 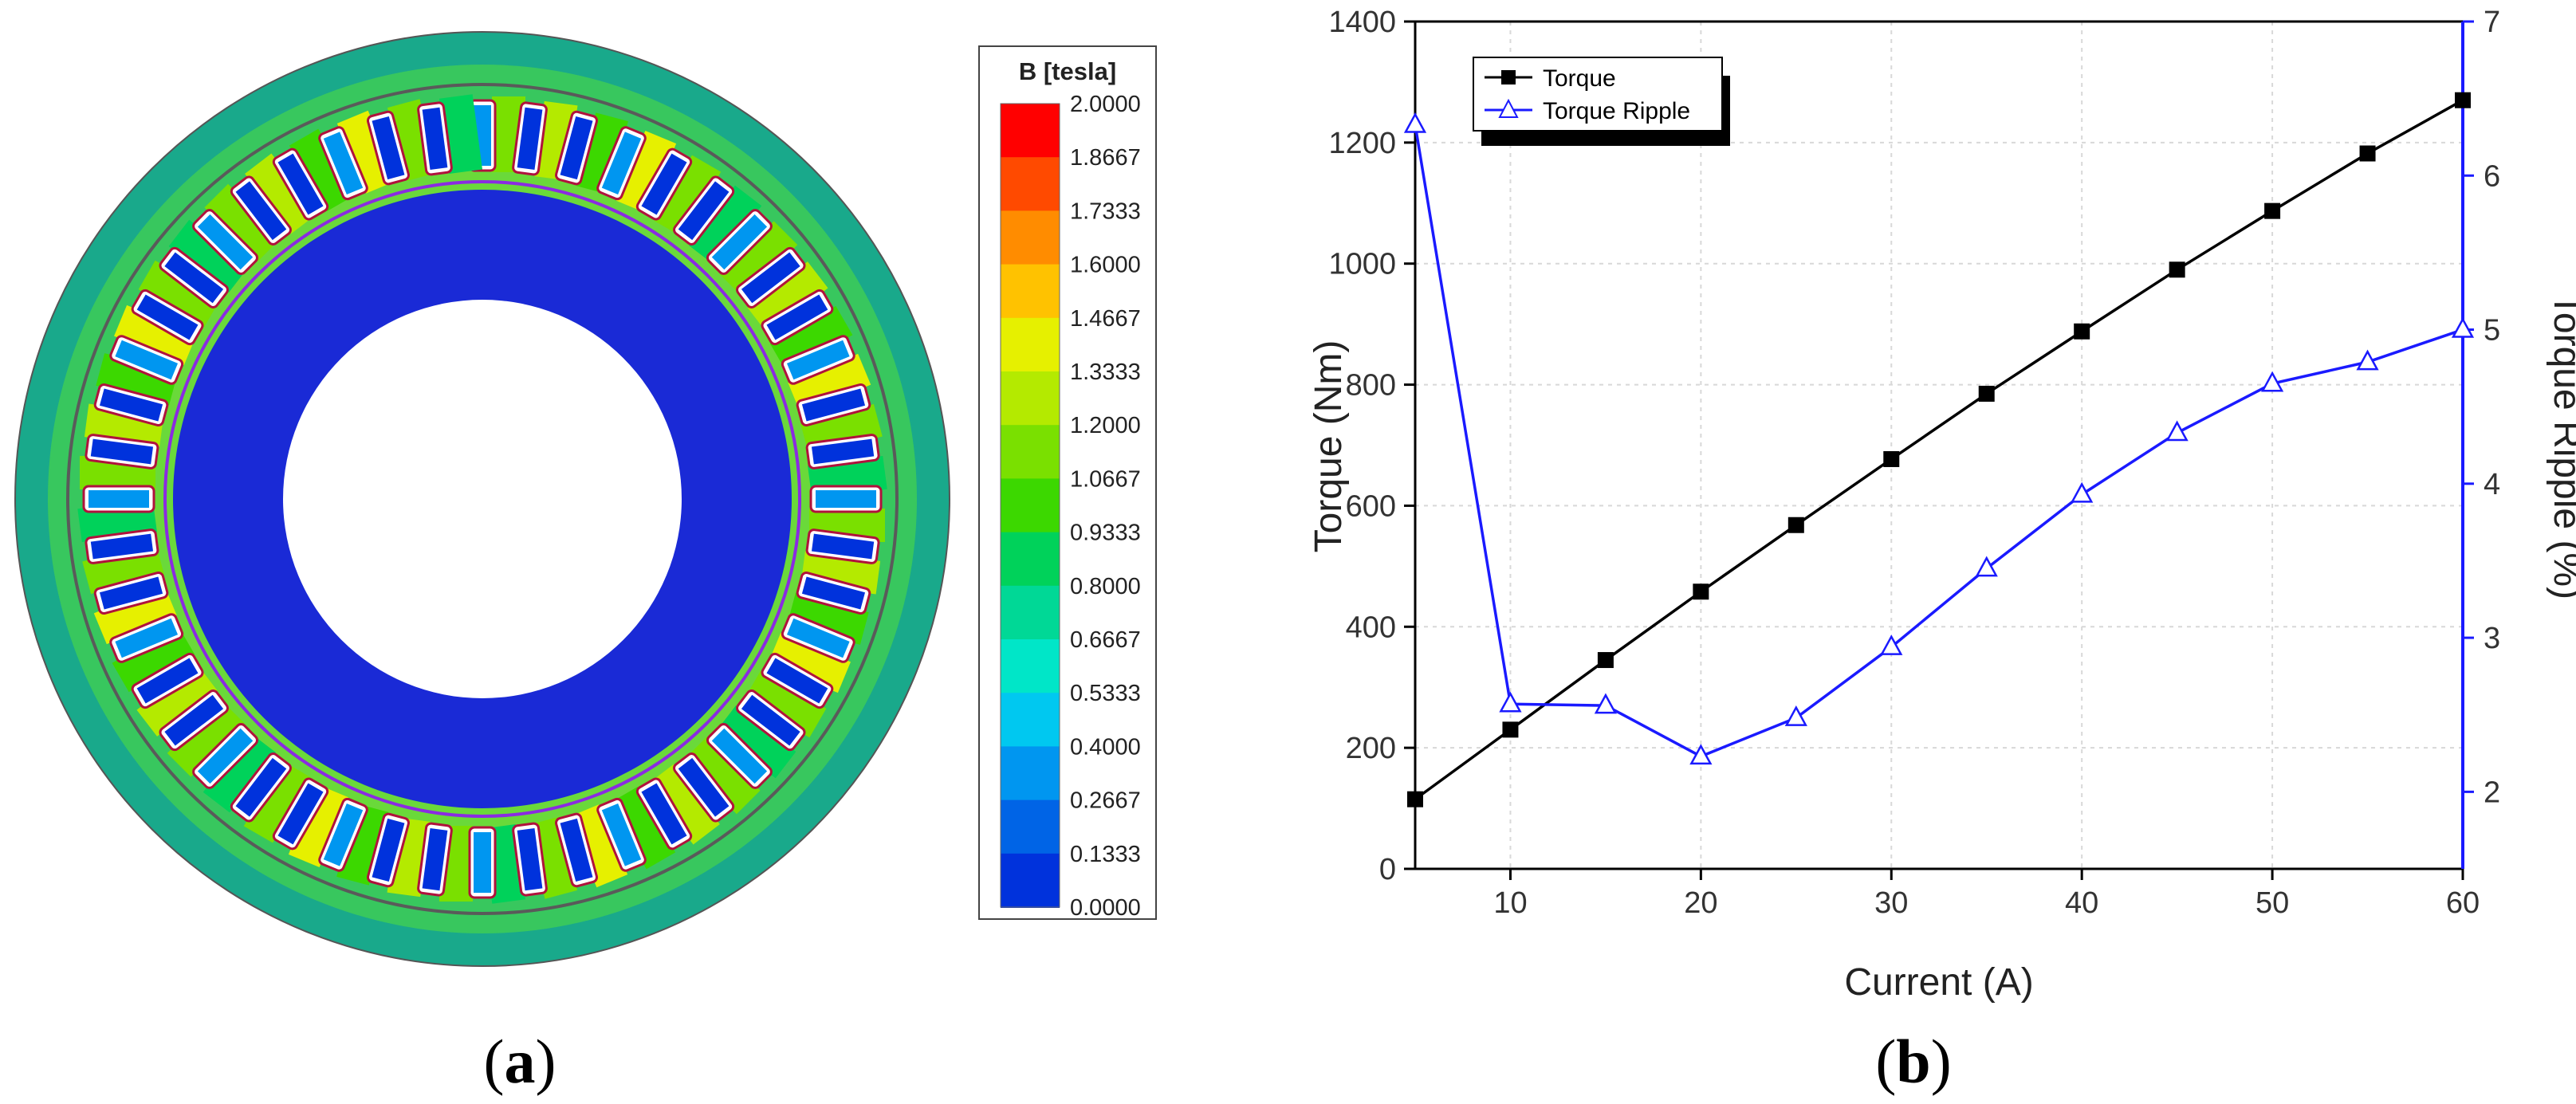 I want to click on y2-tick-label: 3, so click(x=2492, y=638).